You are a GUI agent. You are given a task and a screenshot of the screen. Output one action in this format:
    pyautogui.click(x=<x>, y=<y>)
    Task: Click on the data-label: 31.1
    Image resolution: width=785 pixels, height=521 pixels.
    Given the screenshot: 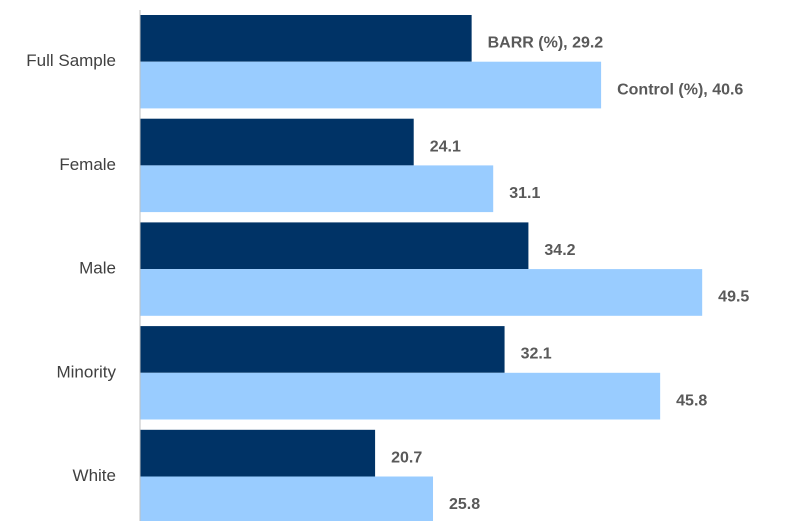 What is the action you would take?
    pyautogui.click(x=524, y=193)
    